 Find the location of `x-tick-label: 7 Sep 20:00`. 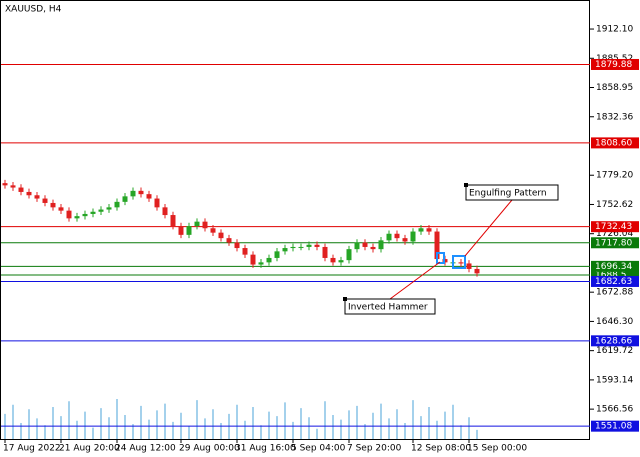

x-tick-label: 7 Sep 20:00 is located at coordinates (374, 449).